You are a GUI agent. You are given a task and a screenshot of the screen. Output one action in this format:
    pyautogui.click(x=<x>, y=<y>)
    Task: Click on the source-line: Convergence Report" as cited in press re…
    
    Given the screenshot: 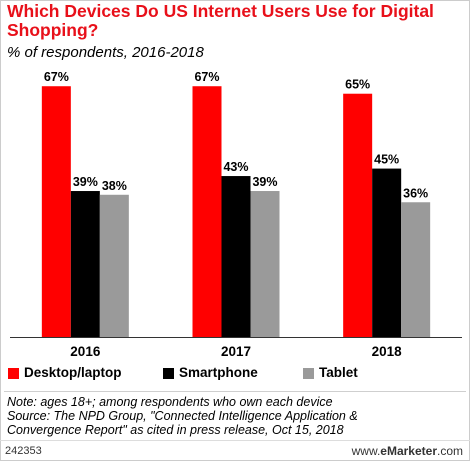 What is the action you would take?
    pyautogui.click(x=175, y=430)
    